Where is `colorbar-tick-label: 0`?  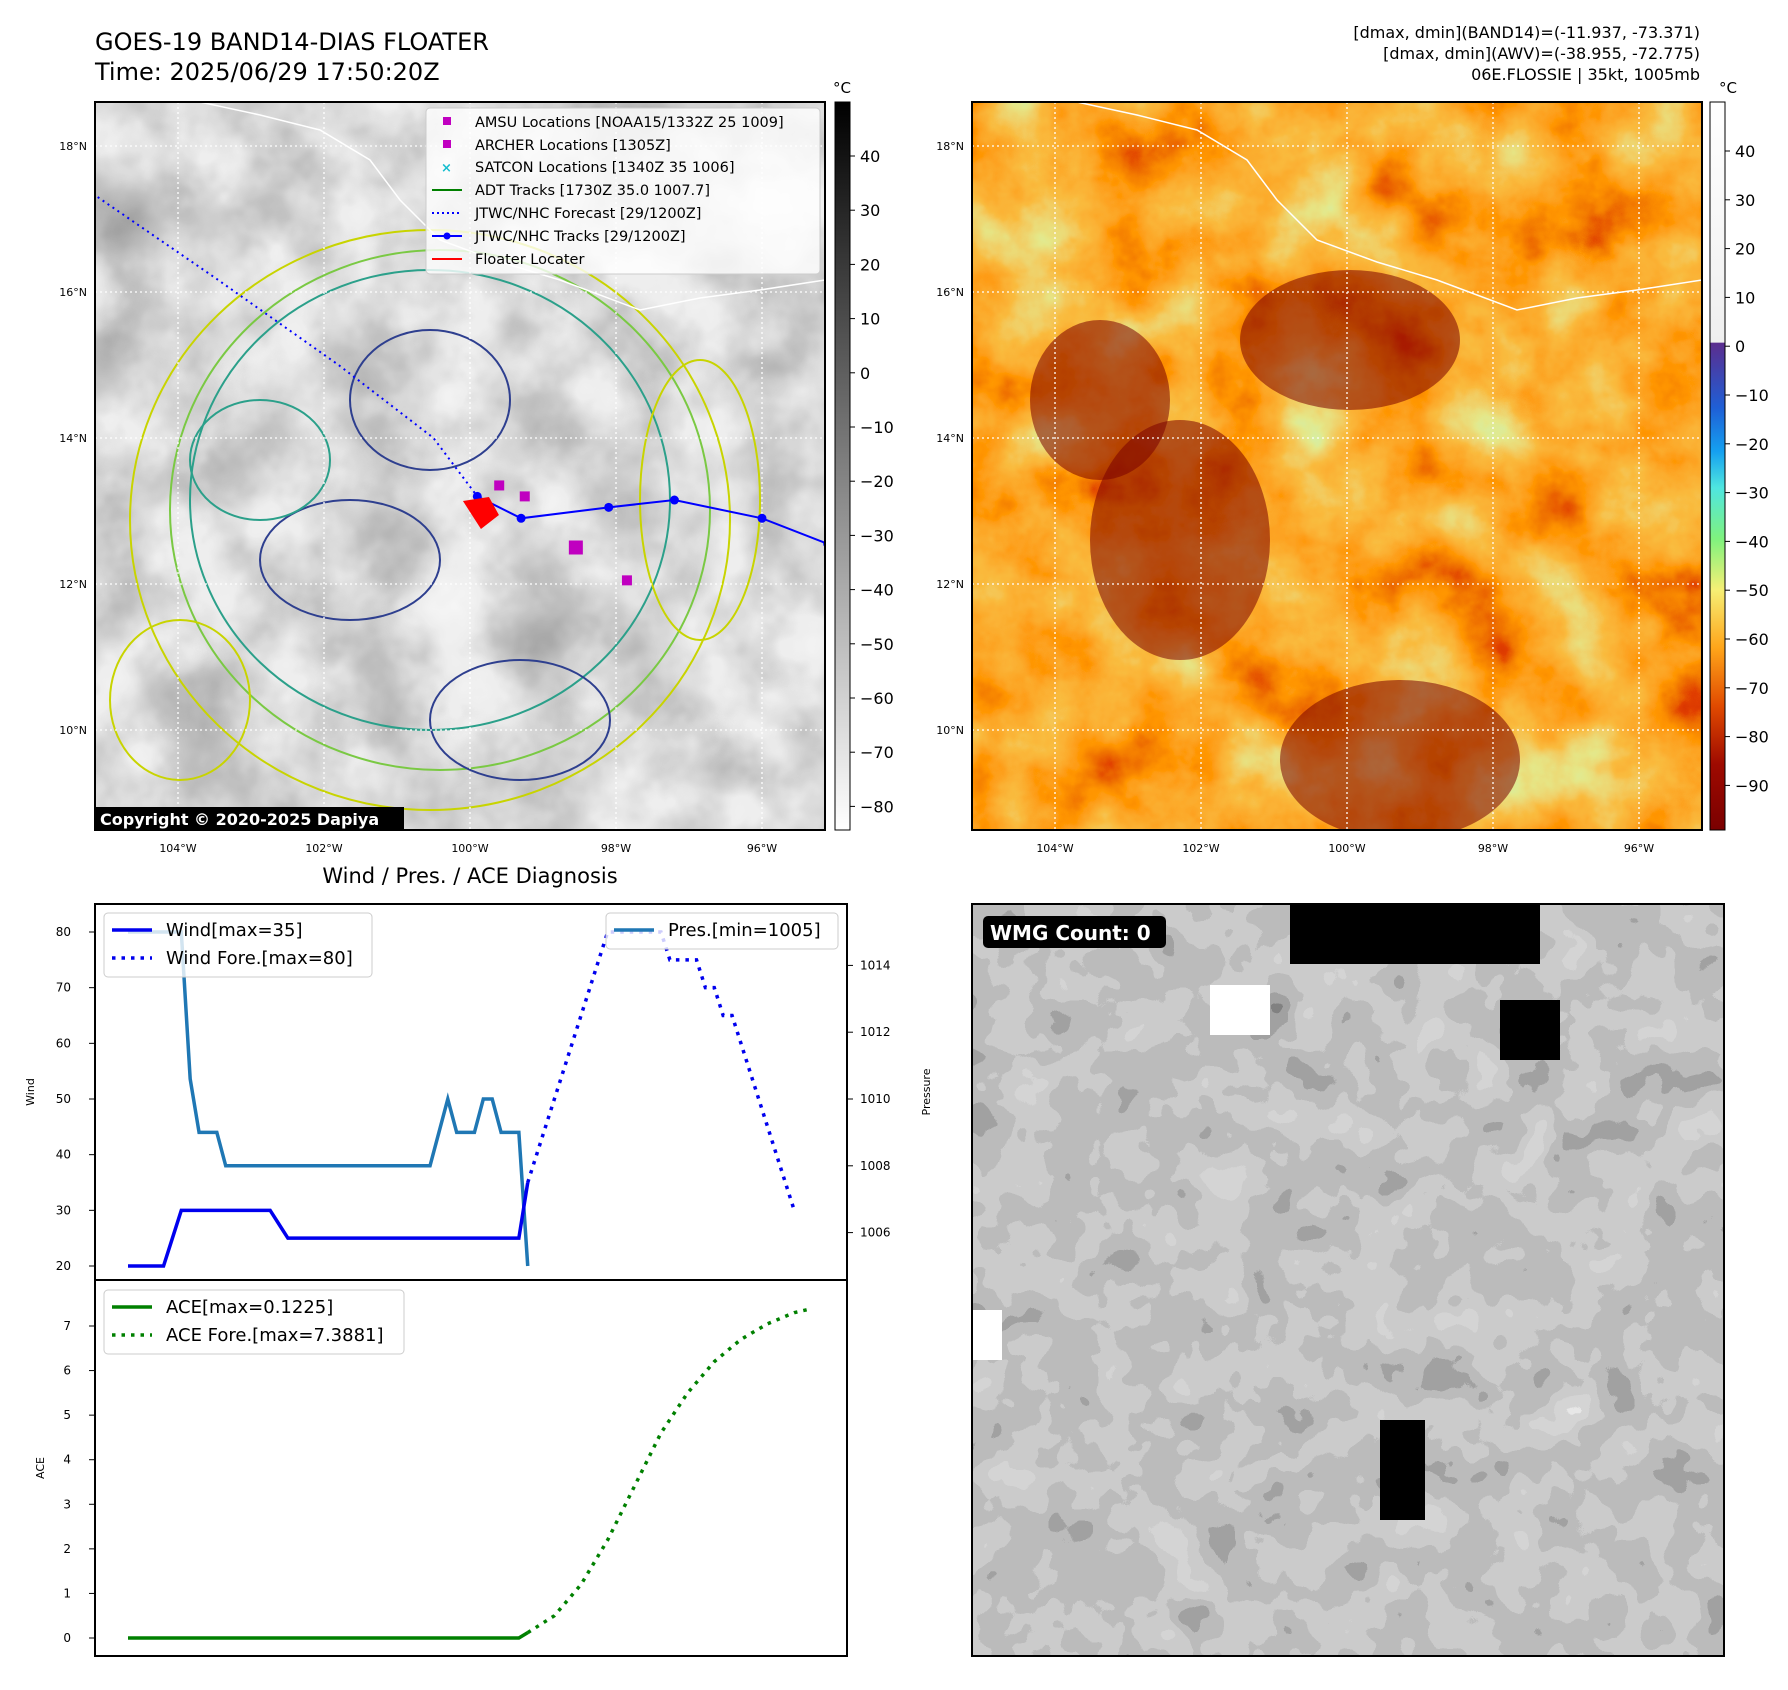
colorbar-tick-label: 0 is located at coordinates (1740, 346).